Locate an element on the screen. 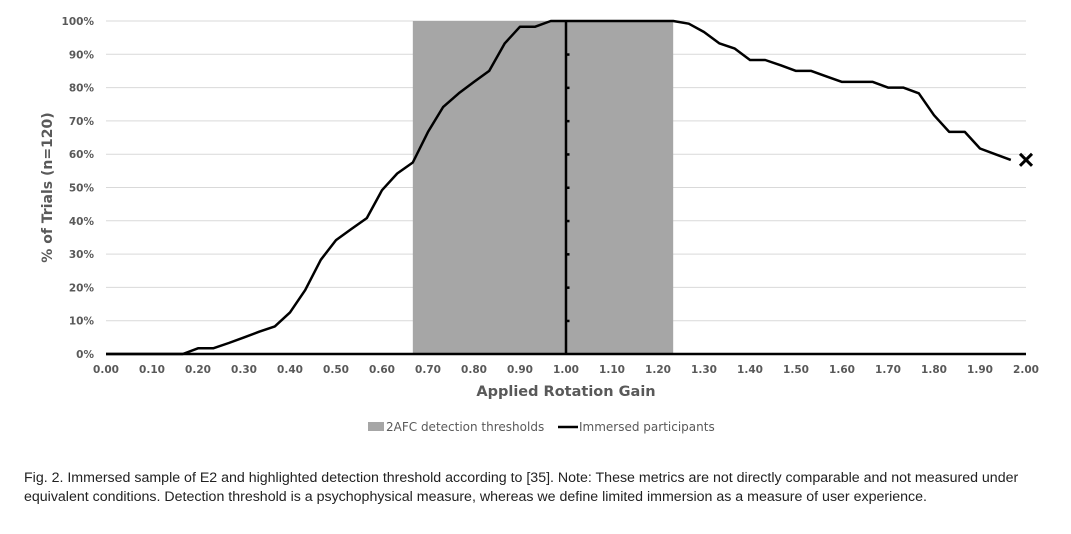 This screenshot has width=1071, height=534. x-tick-label: 0.70 is located at coordinates (428, 370).